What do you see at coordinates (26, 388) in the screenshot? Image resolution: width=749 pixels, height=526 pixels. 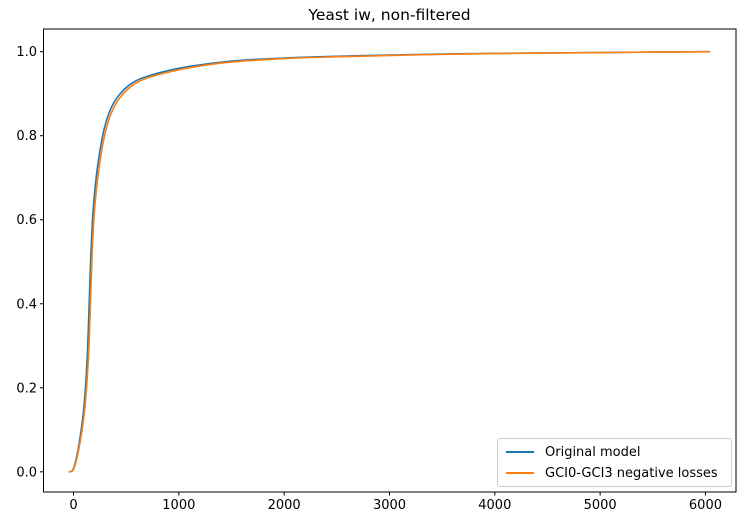 I see `y-tick-label: 0.2` at bounding box center [26, 388].